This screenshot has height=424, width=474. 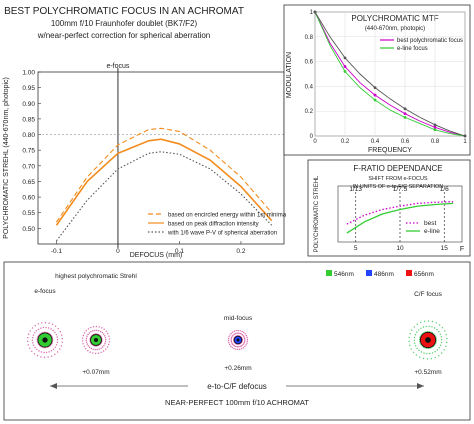 What do you see at coordinates (28, 119) in the screenshot?
I see `strehl-y-tick-label: 0.85` at bounding box center [28, 119].